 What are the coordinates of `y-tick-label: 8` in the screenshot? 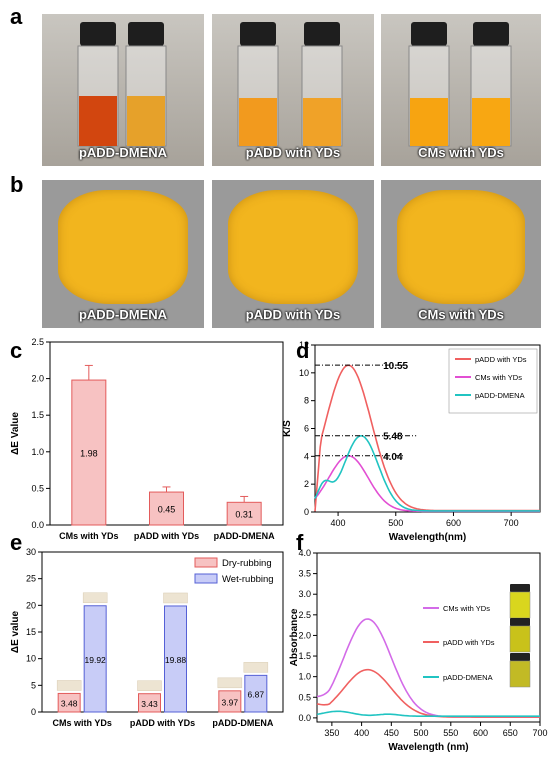 It's located at (306, 401).